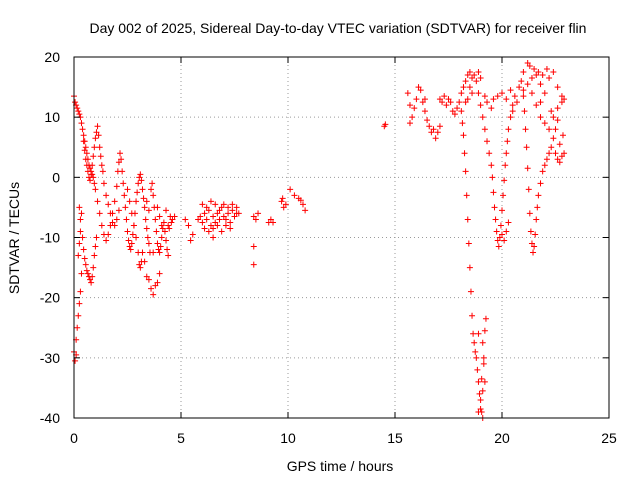 This screenshot has width=640, height=480. What do you see at coordinates (609, 438) in the screenshot?
I see `x-tick-label: 25` at bounding box center [609, 438].